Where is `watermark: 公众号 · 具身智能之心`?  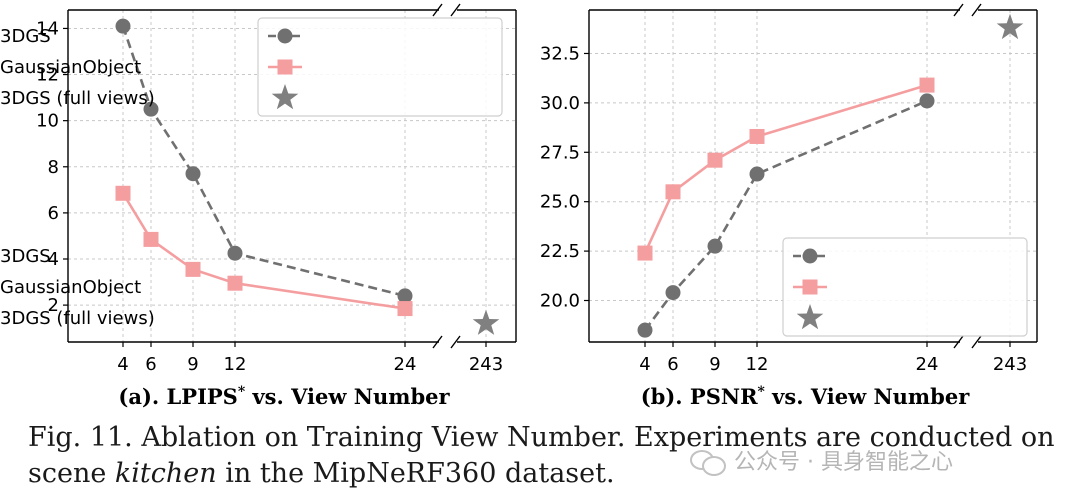 watermark: 公众号 · 具身智能之心 is located at coordinates (821, 460).